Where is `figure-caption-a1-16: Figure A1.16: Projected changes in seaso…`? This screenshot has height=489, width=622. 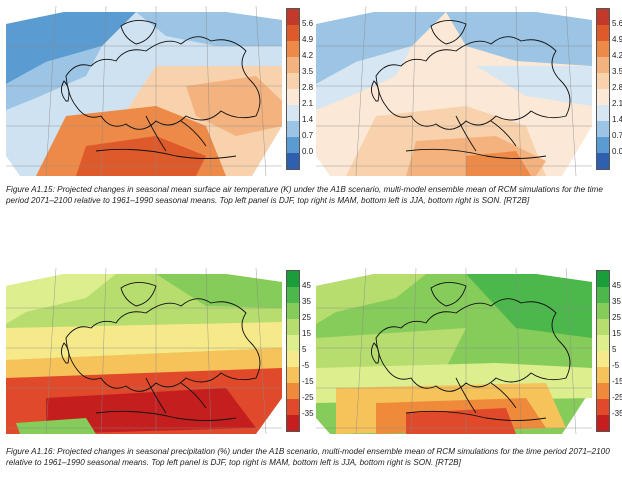
figure-caption-a1-16: Figure A1.16: Projected changes in seaso… is located at coordinates (308, 457).